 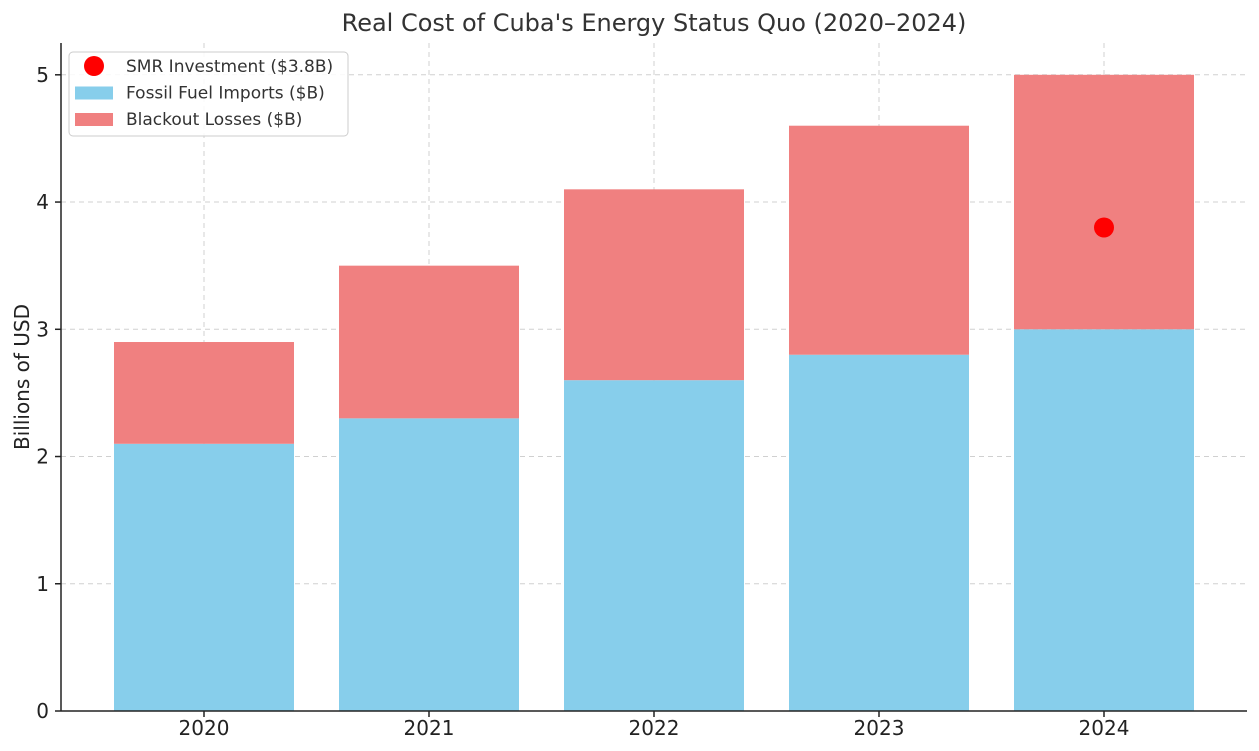 I want to click on y-tick-label: 4, so click(x=42, y=202).